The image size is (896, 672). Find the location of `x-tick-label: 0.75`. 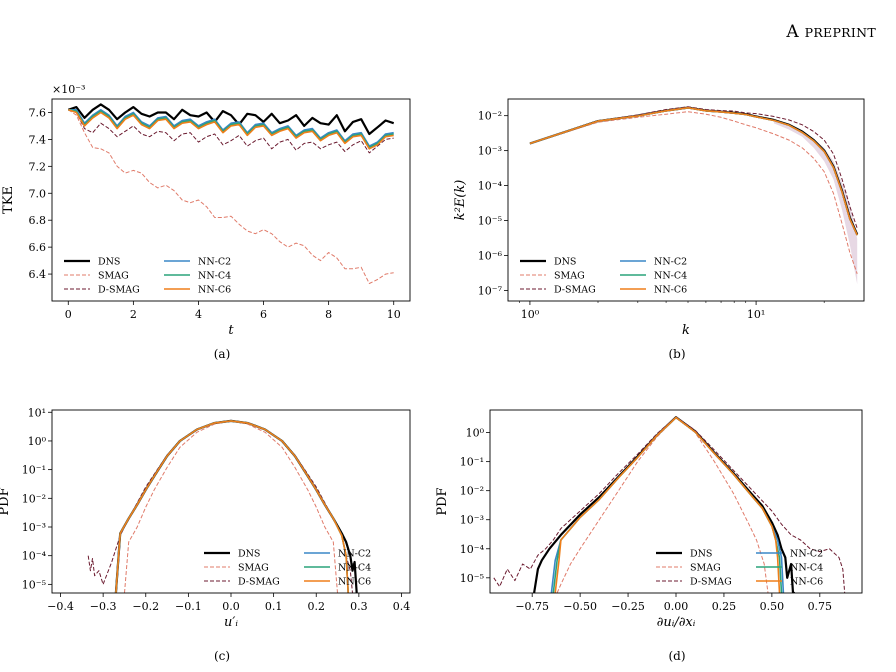

x-tick-label: 0.75 is located at coordinates (820, 606).